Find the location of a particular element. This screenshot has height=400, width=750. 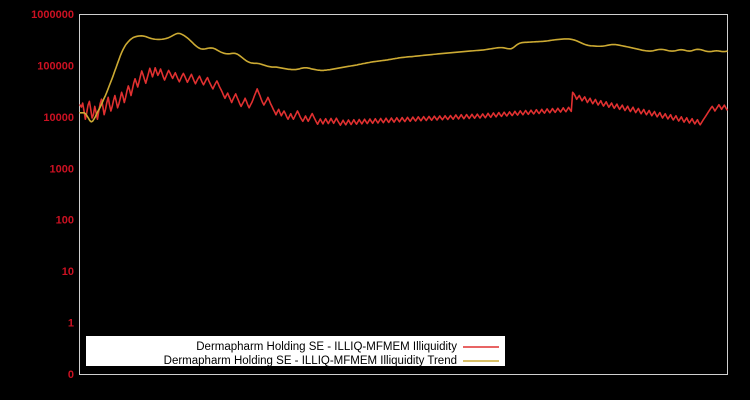

legend-background is located at coordinates (295, 351).